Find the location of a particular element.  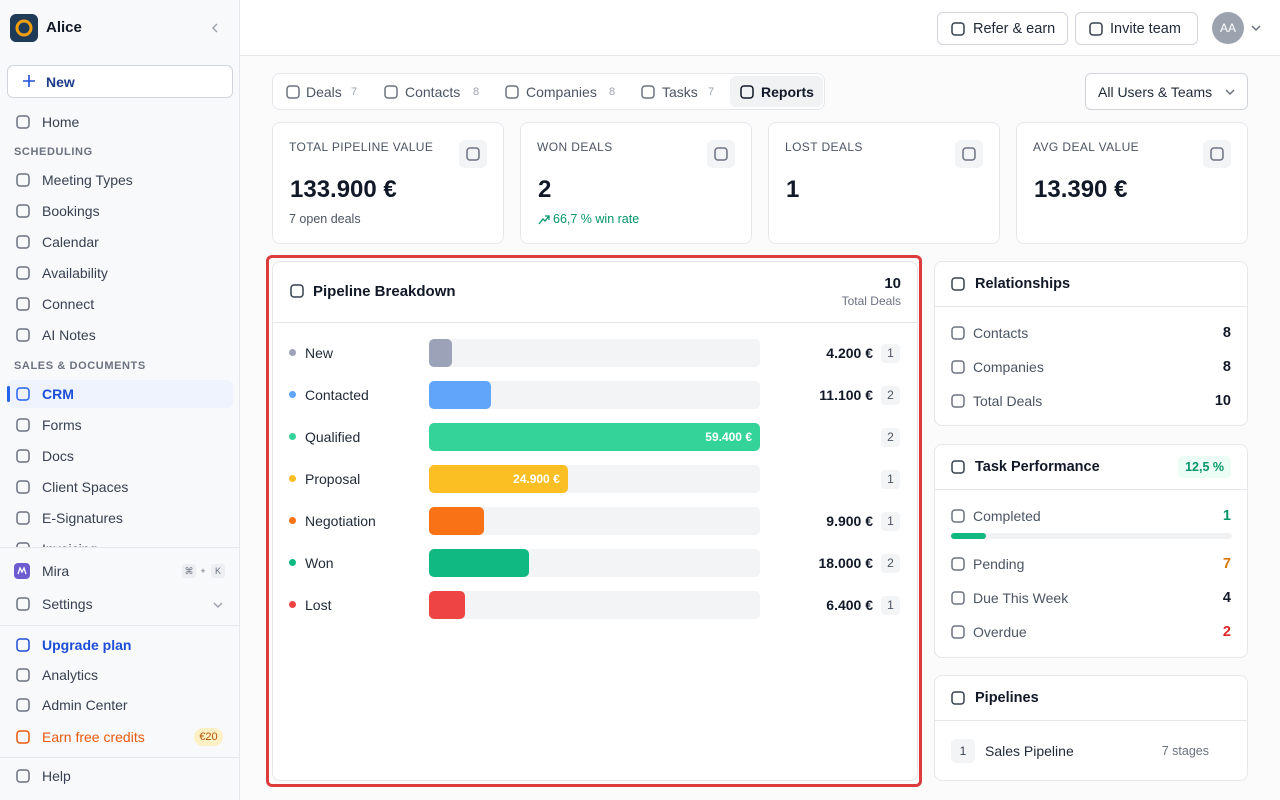

refer-button: Refer & earn is located at coordinates (1002, 28).